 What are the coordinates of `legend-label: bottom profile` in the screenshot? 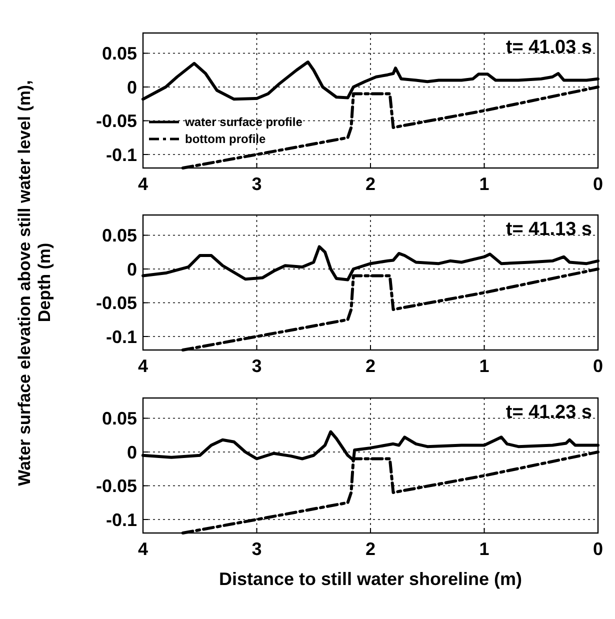 It's located at (225, 139).